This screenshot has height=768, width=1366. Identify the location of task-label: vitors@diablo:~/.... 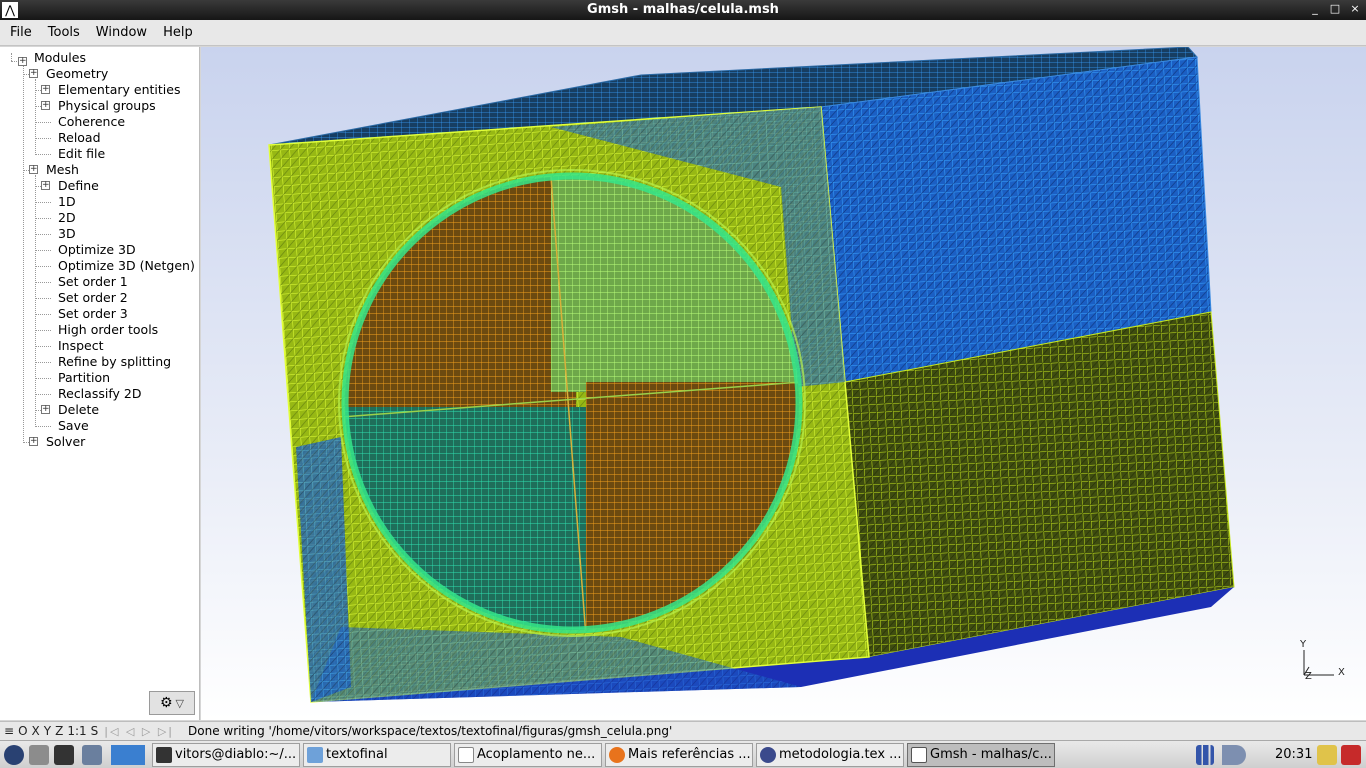
(236, 754).